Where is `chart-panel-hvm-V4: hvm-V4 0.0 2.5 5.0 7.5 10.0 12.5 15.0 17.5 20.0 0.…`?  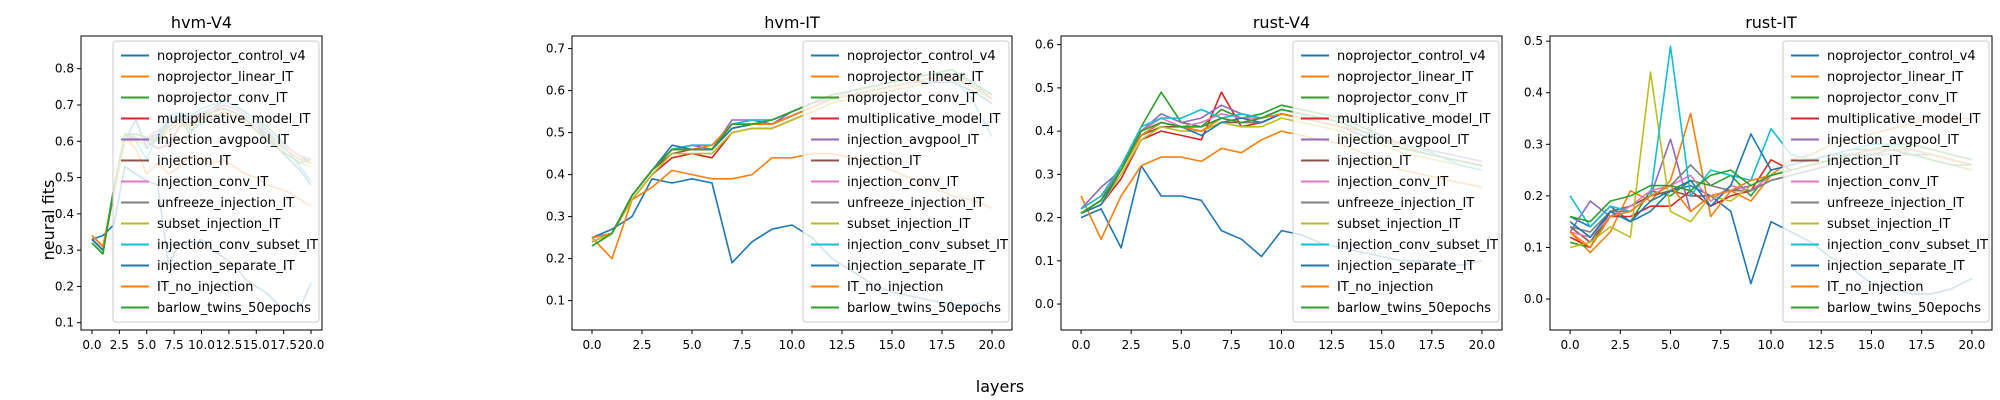
chart-panel-hvm-V4: hvm-V4 0.0 2.5 5.0 7.5 10.0 12.5 15.0 17.5 20.0 0.… is located at coordinates (189, 182).